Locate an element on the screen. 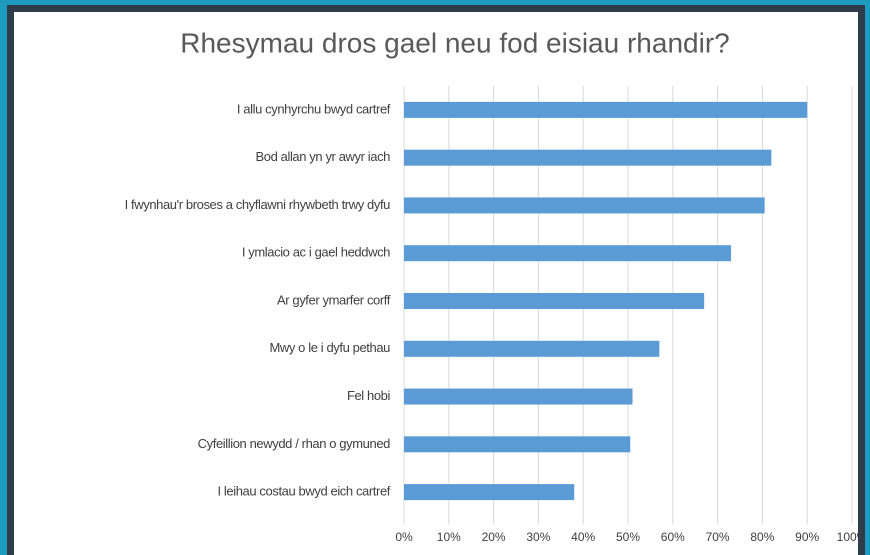 The width and height of the screenshot is (870, 555). y-tick-label: I ymlacio ac i gael heddwch is located at coordinates (316, 252).